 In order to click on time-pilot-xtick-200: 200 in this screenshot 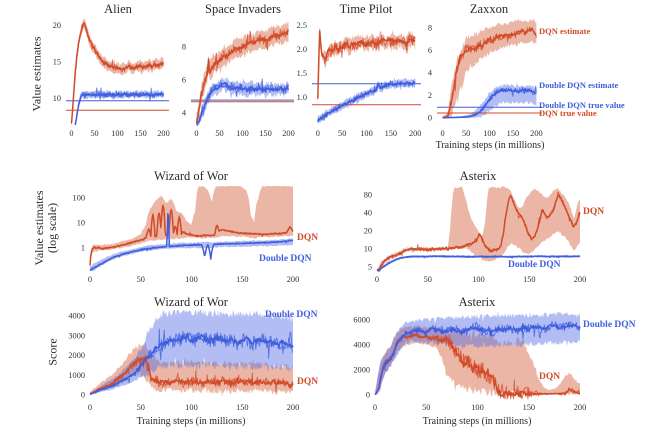, I will do `click(415, 133)`.